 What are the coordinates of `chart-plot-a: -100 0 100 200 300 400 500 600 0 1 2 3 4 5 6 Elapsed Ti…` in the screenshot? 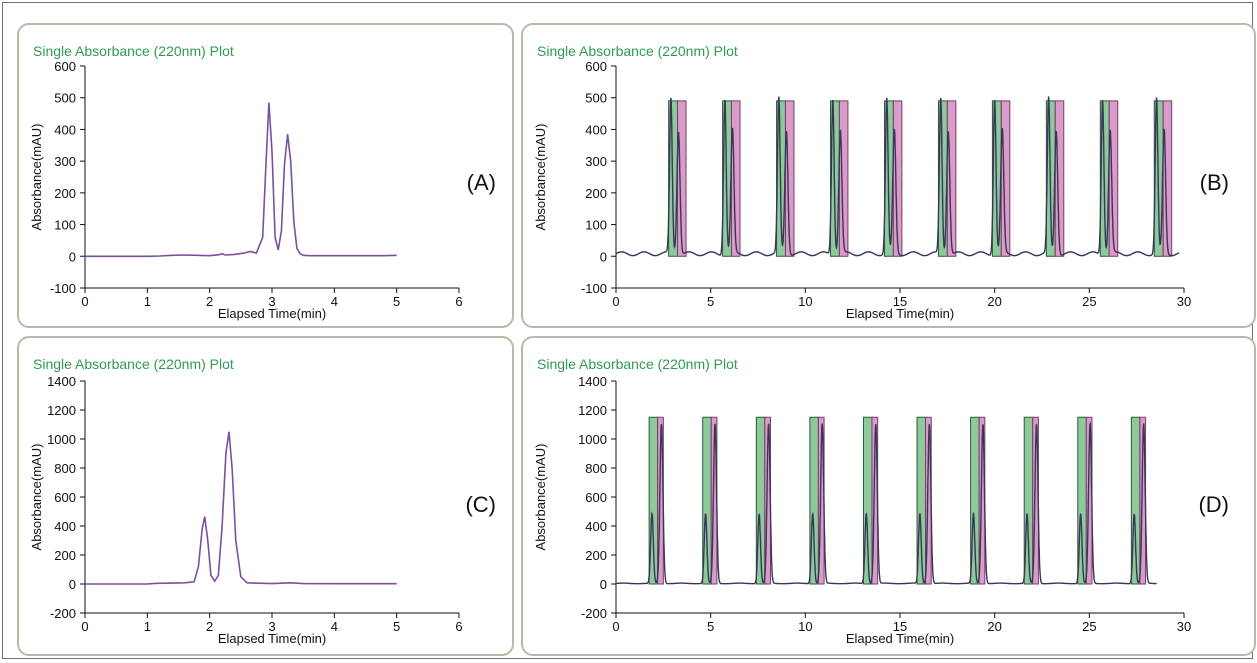 It's located at (246, 190).